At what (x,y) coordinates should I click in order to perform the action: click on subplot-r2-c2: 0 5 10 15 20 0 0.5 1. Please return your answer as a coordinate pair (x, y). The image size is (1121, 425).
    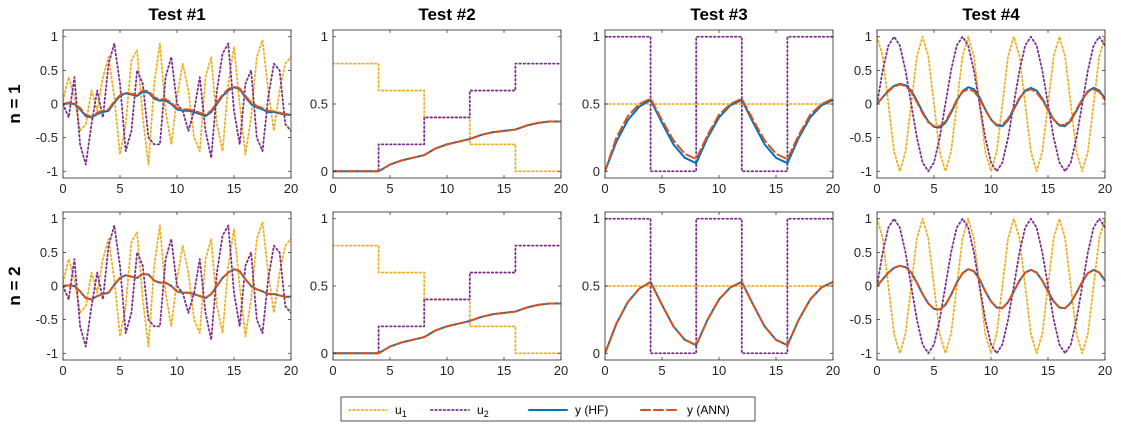
    Looking at the image, I should click on (439, 294).